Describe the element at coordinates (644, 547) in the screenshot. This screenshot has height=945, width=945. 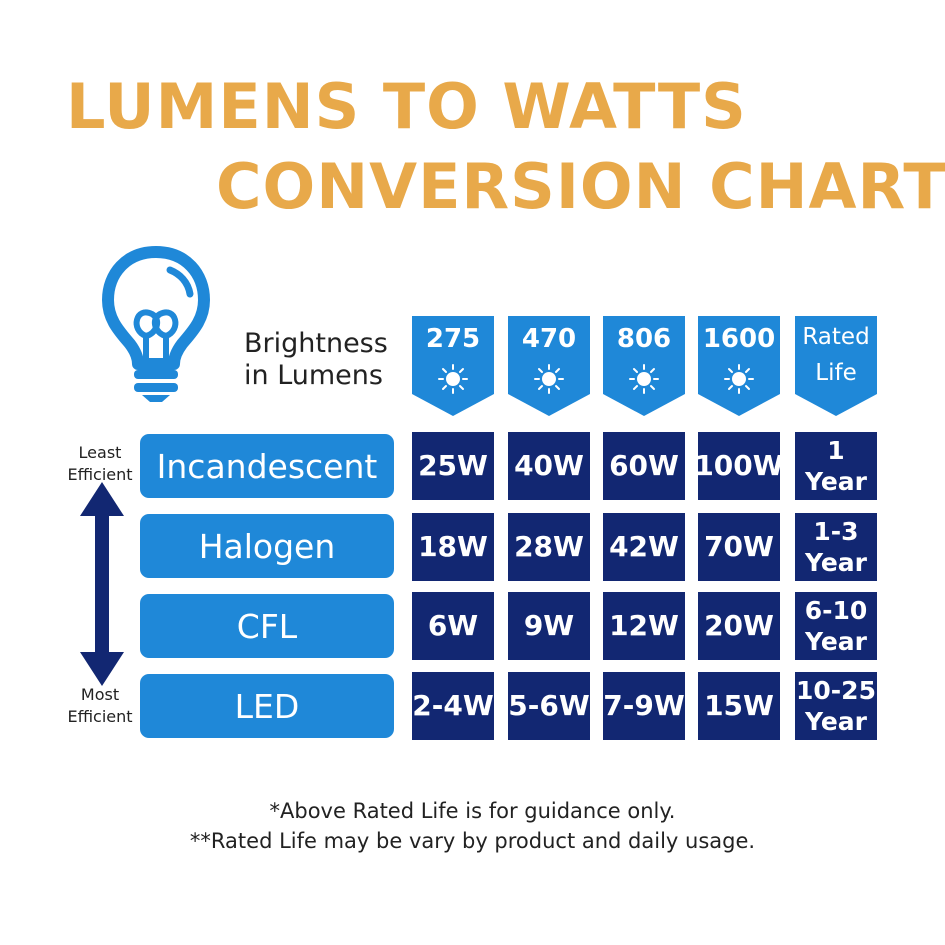
I see `table-cell: 42W` at that location.